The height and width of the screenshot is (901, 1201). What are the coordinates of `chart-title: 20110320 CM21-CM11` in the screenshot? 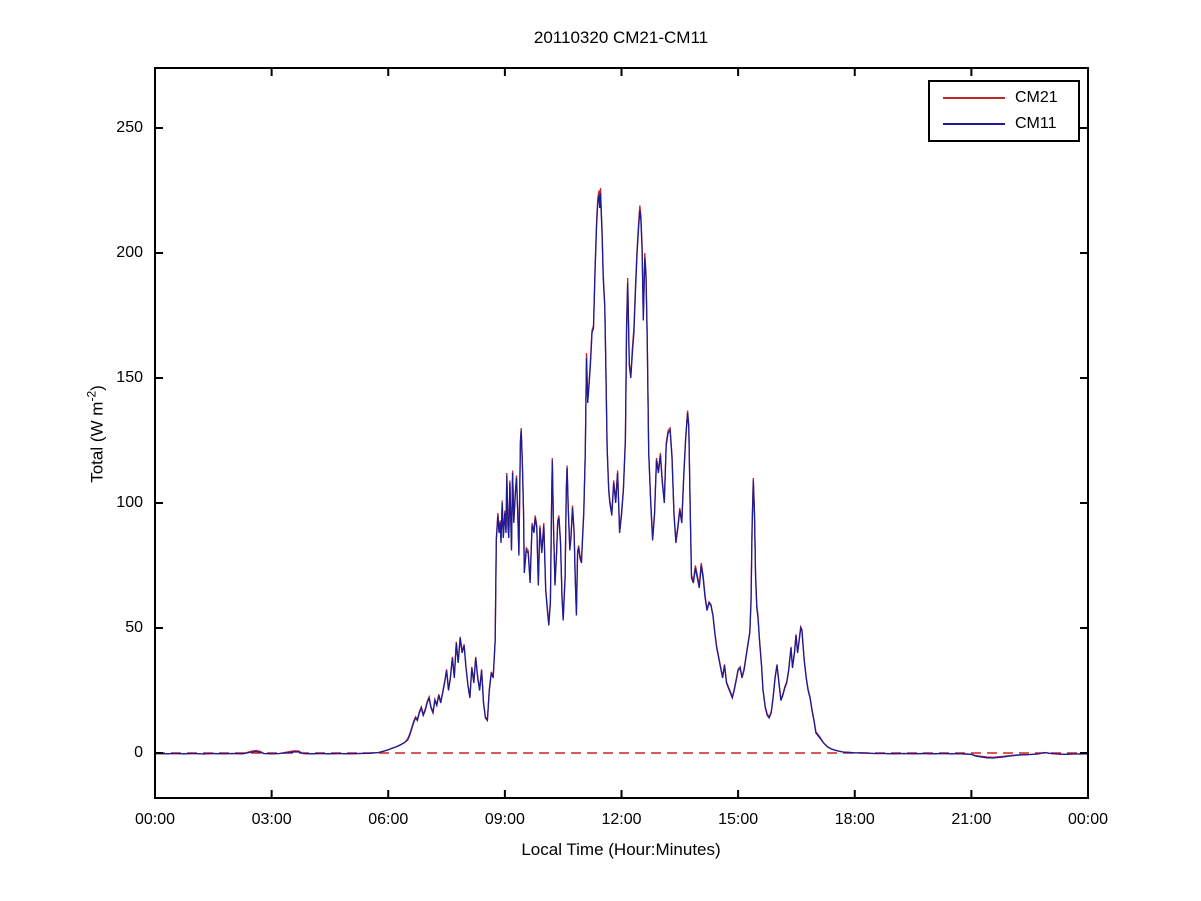 It's located at (621, 37).